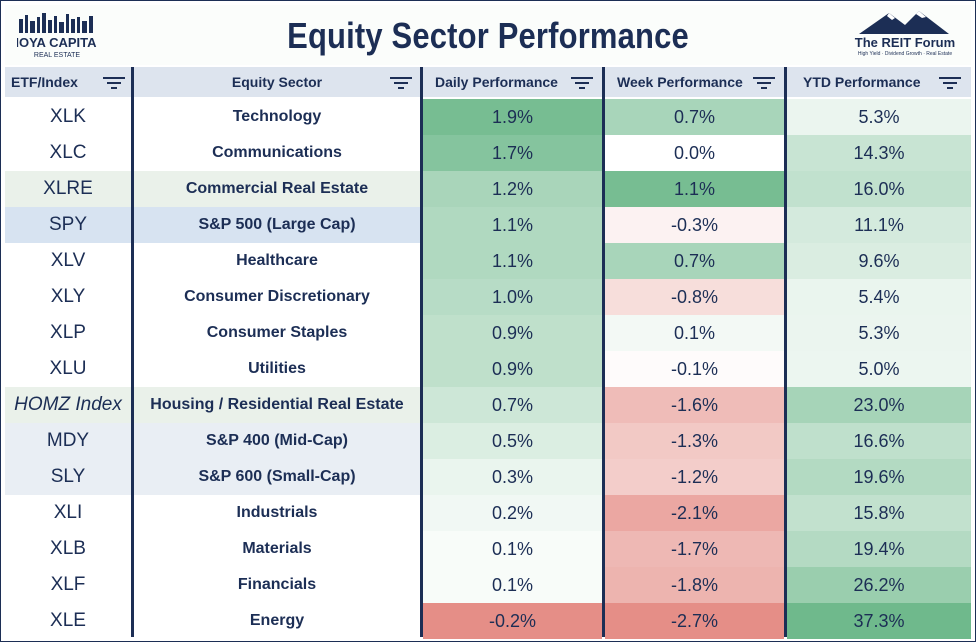 This screenshot has height=642, width=976. I want to click on cell-daily: 0.7%, so click(512, 405).